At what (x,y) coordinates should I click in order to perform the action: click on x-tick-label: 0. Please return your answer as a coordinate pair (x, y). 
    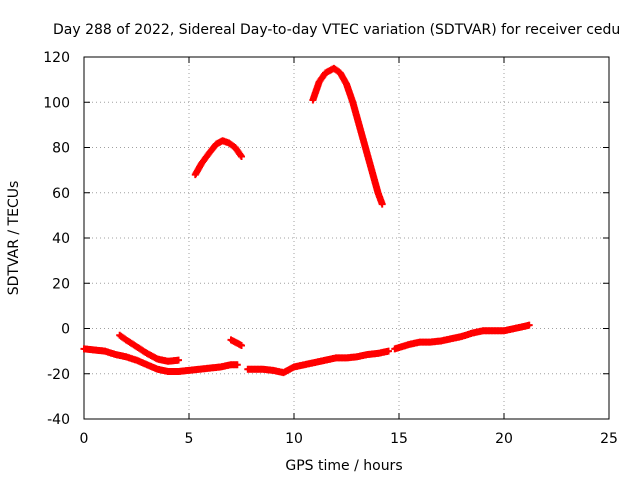
    Looking at the image, I should click on (84, 439).